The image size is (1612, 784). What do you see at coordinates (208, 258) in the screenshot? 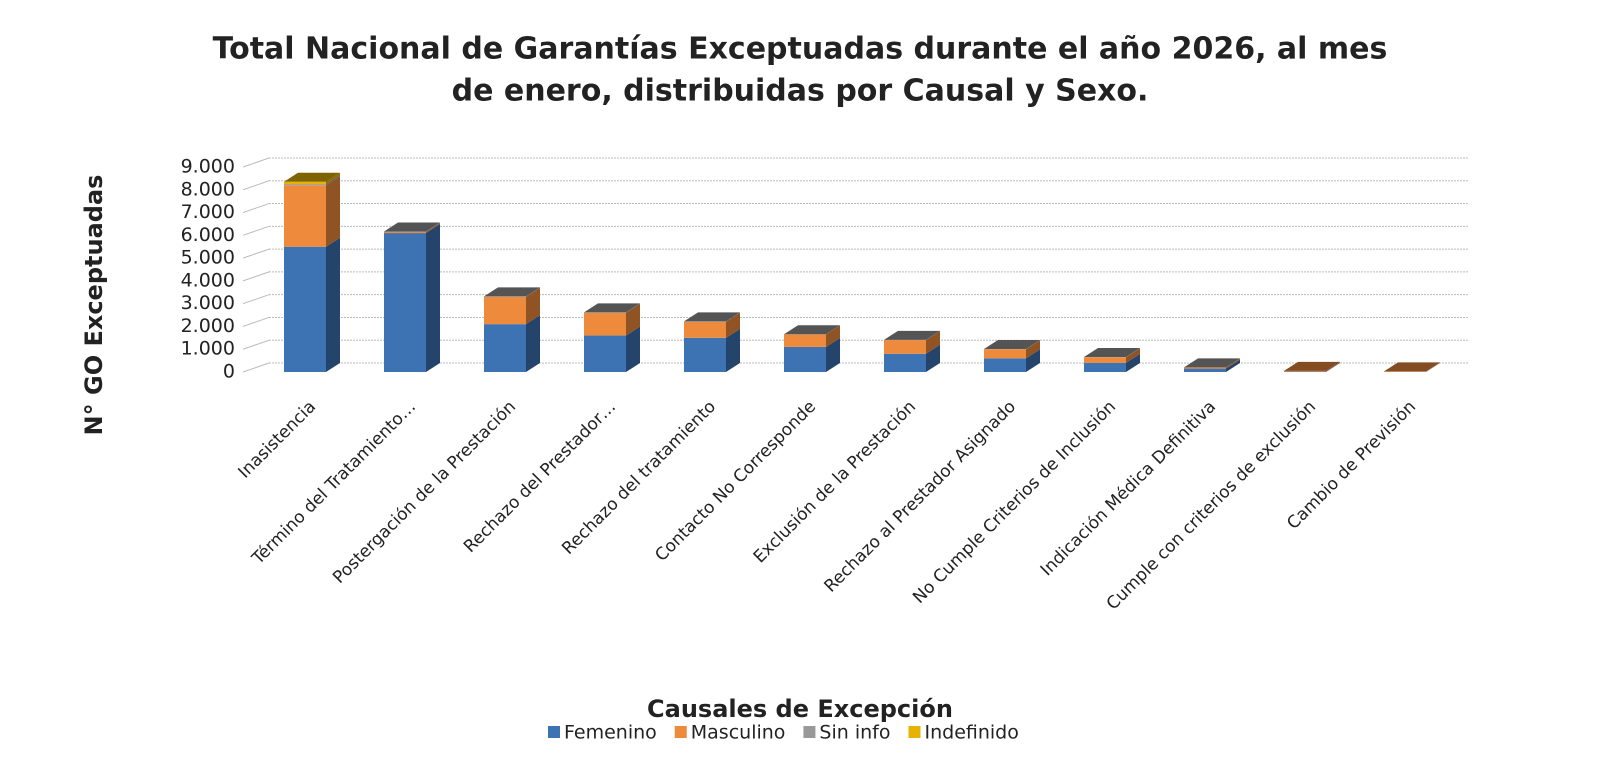
I see `y-tick-label: 5.000` at bounding box center [208, 258].